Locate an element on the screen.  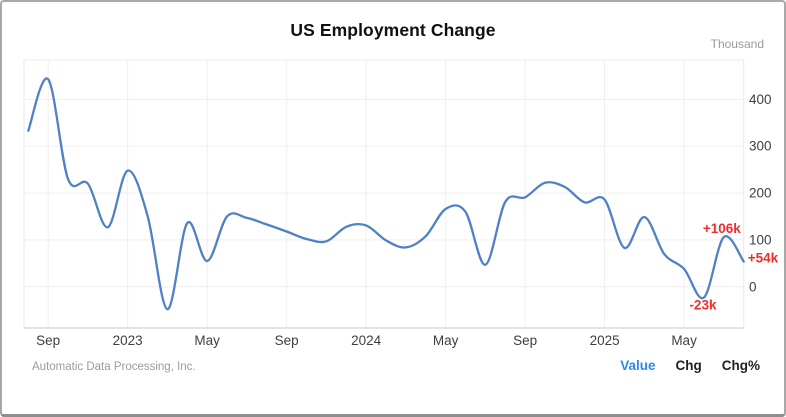
annotation-label: +54k is located at coordinates (763, 257).